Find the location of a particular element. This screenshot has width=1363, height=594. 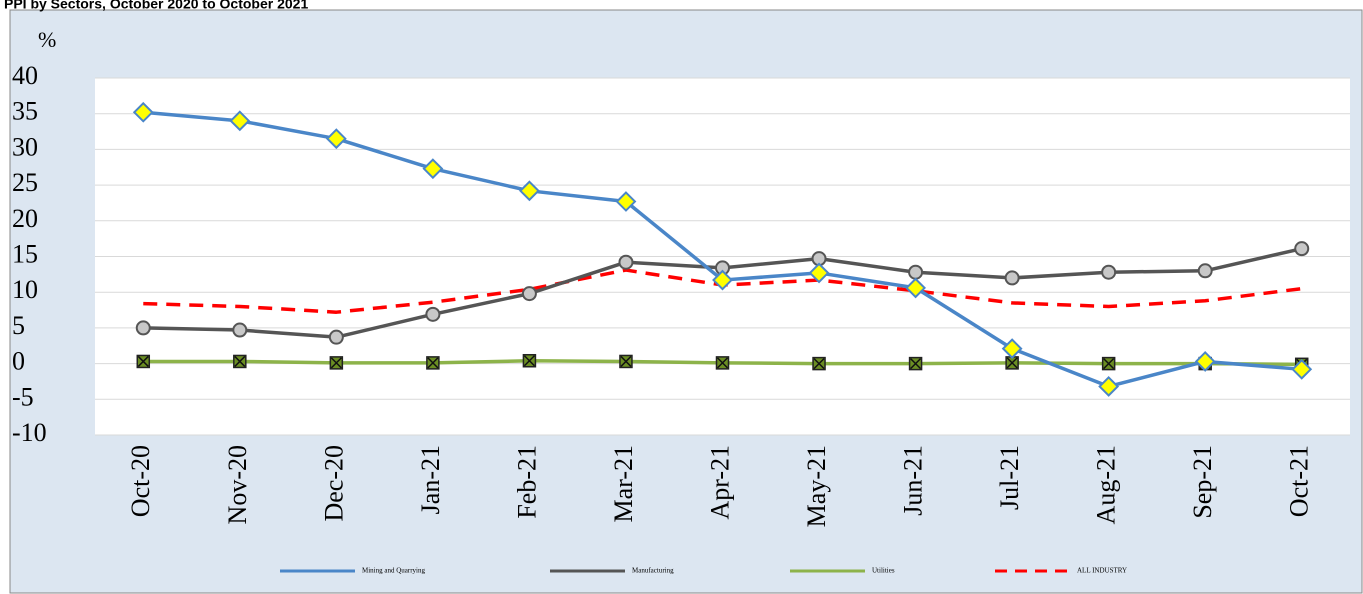

x-tick-label: Mar-21 is located at coordinates (623, 483).